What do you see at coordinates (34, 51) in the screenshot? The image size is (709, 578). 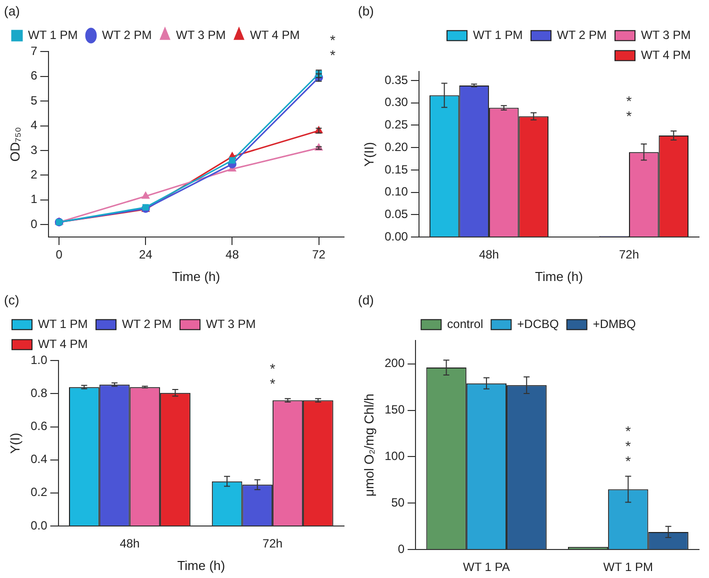 I see `y-tick-label: 7` at bounding box center [34, 51].